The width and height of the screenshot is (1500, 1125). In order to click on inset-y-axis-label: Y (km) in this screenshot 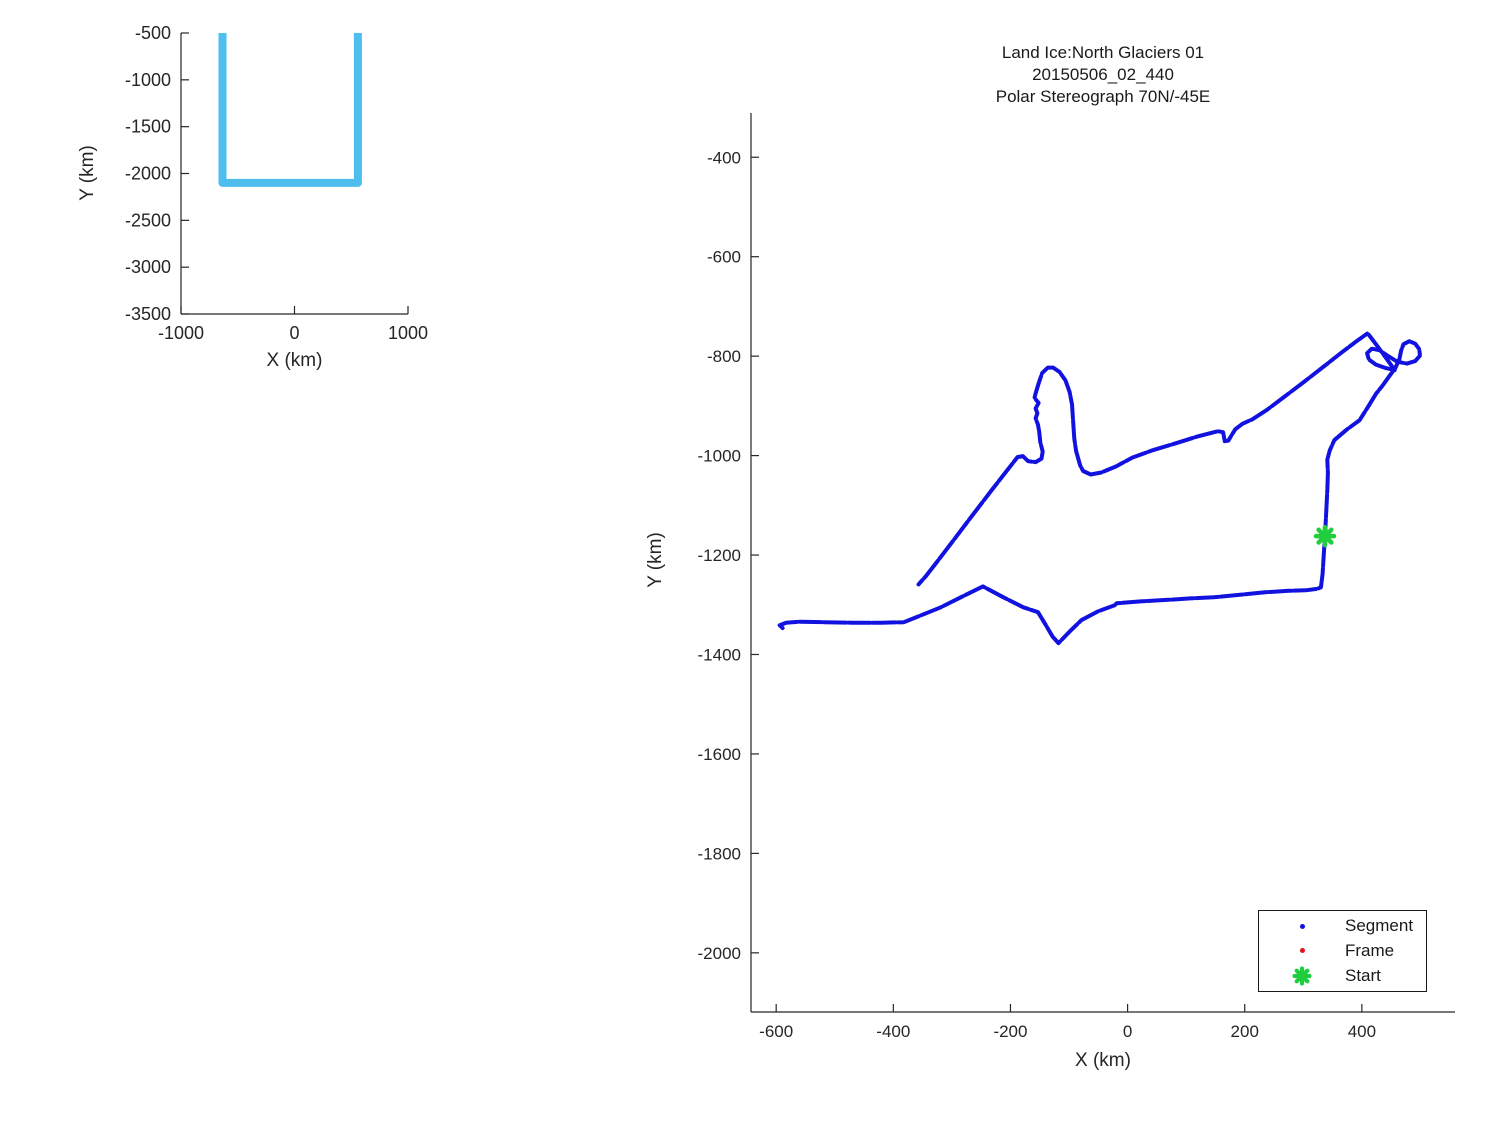, I will do `click(87, 173)`.